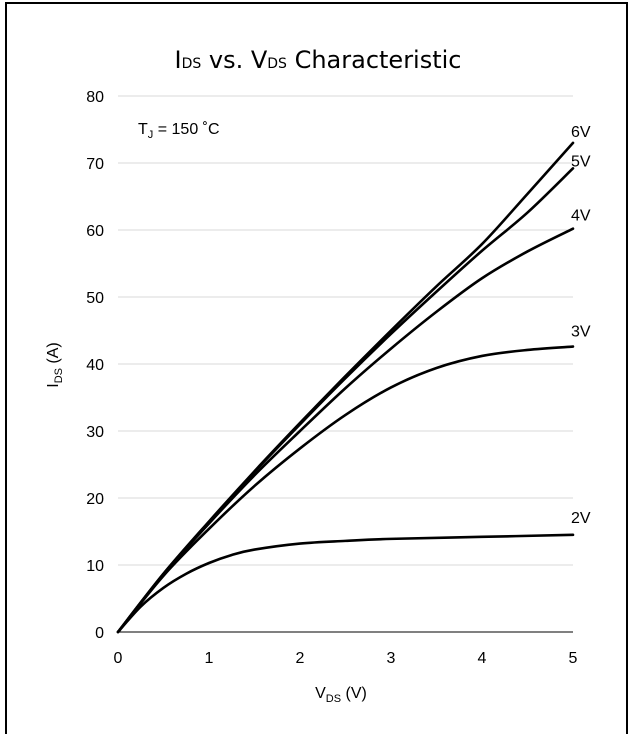  Describe the element at coordinates (318, 60) in the screenshot. I see `chart-title: IDS vs. VDS Characteristic` at that location.